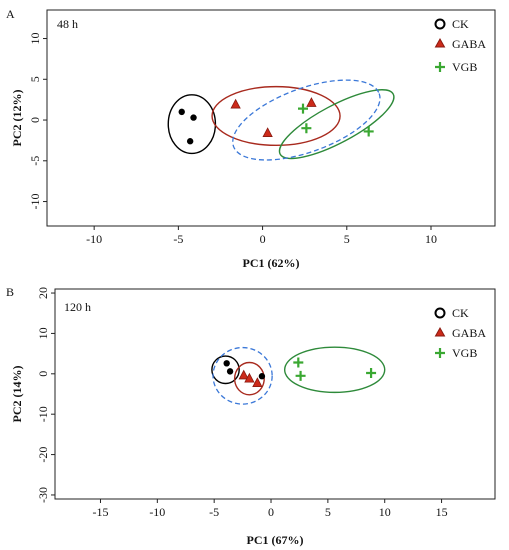 The height and width of the screenshot is (550, 509). I want to click on panel-b-ellipses, so click(298, 375).